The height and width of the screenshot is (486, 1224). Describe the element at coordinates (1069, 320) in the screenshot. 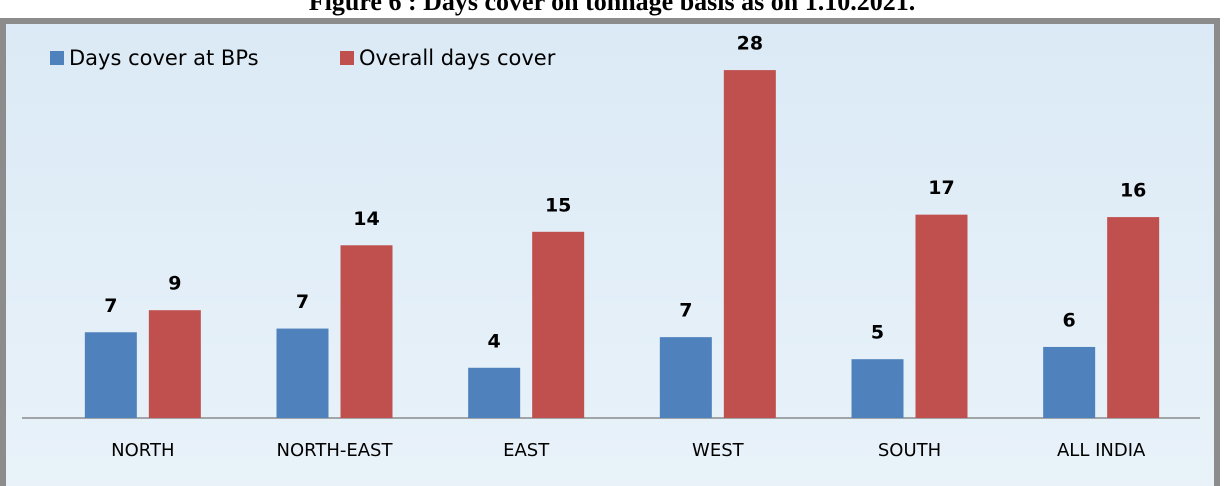

I see `data-label: 6` at that location.